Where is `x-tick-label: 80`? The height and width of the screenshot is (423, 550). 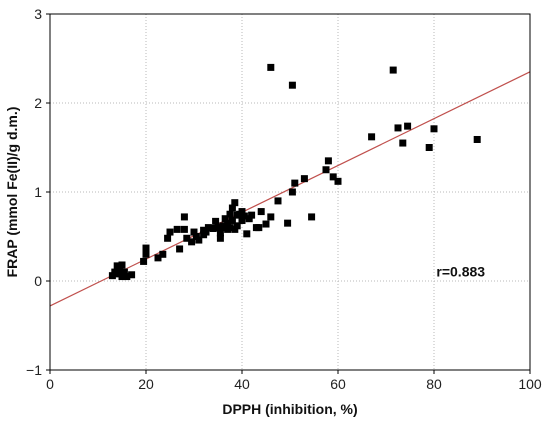
x-tick-label: 80 is located at coordinates (434, 384).